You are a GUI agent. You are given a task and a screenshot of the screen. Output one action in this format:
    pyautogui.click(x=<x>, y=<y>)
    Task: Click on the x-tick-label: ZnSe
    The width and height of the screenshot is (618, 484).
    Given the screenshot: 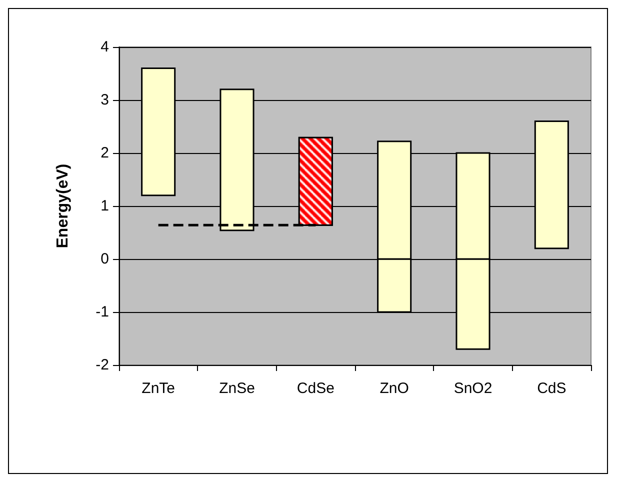 What is the action you would take?
    pyautogui.click(x=237, y=388)
    